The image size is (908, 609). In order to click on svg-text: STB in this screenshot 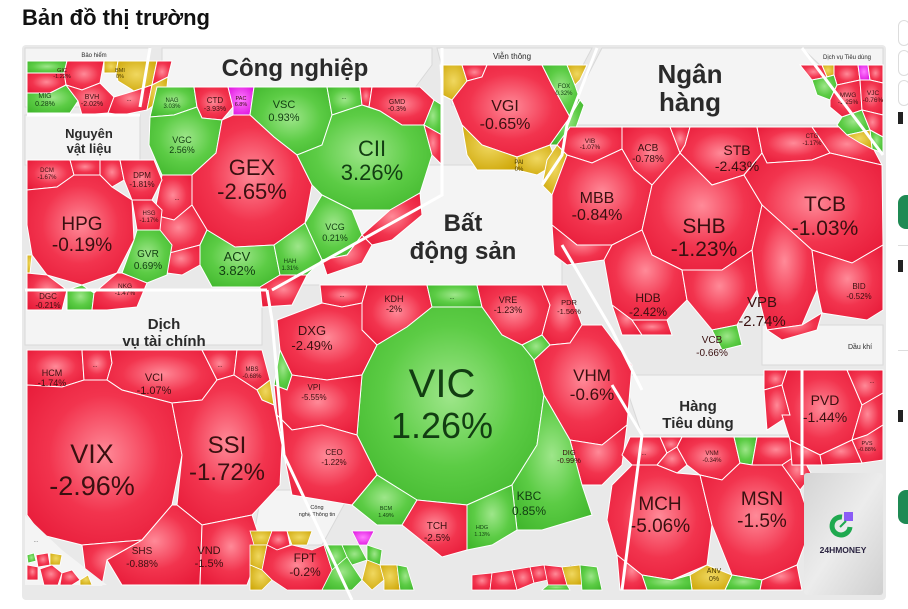, I will do `click(736, 150)`.